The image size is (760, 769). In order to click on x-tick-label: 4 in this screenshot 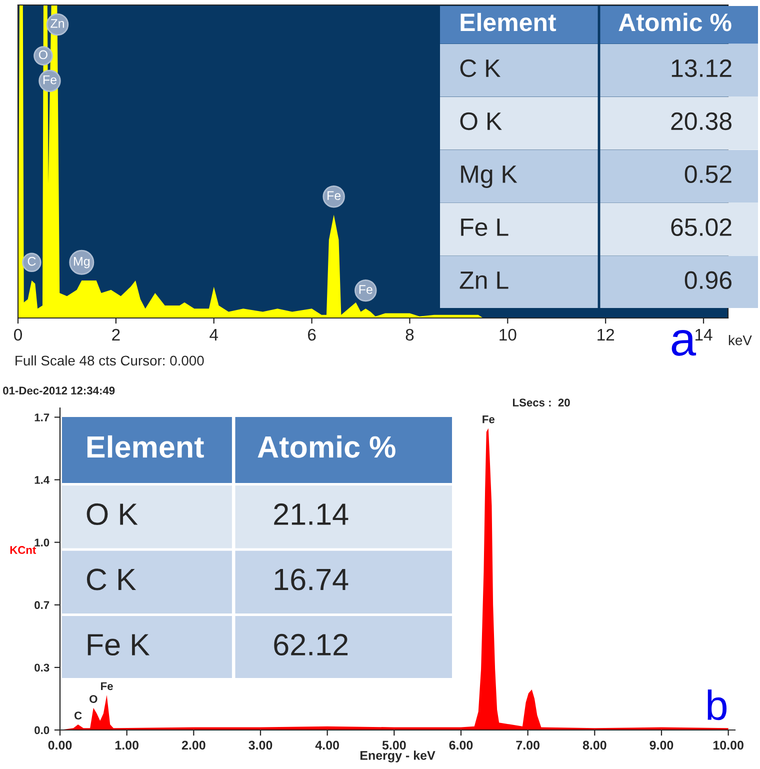, I will do `click(214, 334)`.